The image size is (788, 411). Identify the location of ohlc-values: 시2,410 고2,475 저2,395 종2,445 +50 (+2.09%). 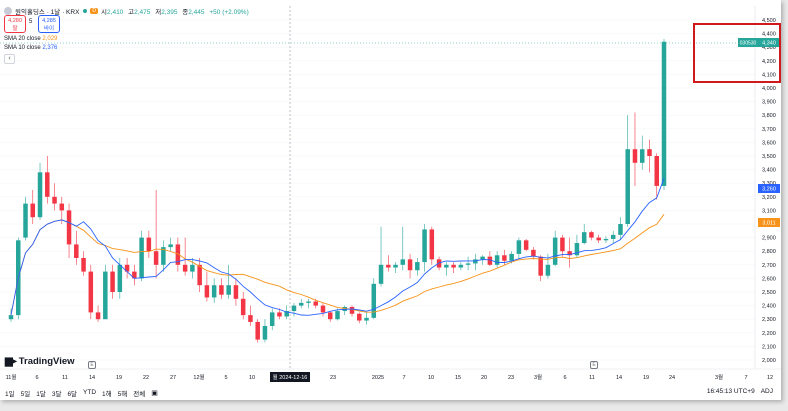
(173, 11).